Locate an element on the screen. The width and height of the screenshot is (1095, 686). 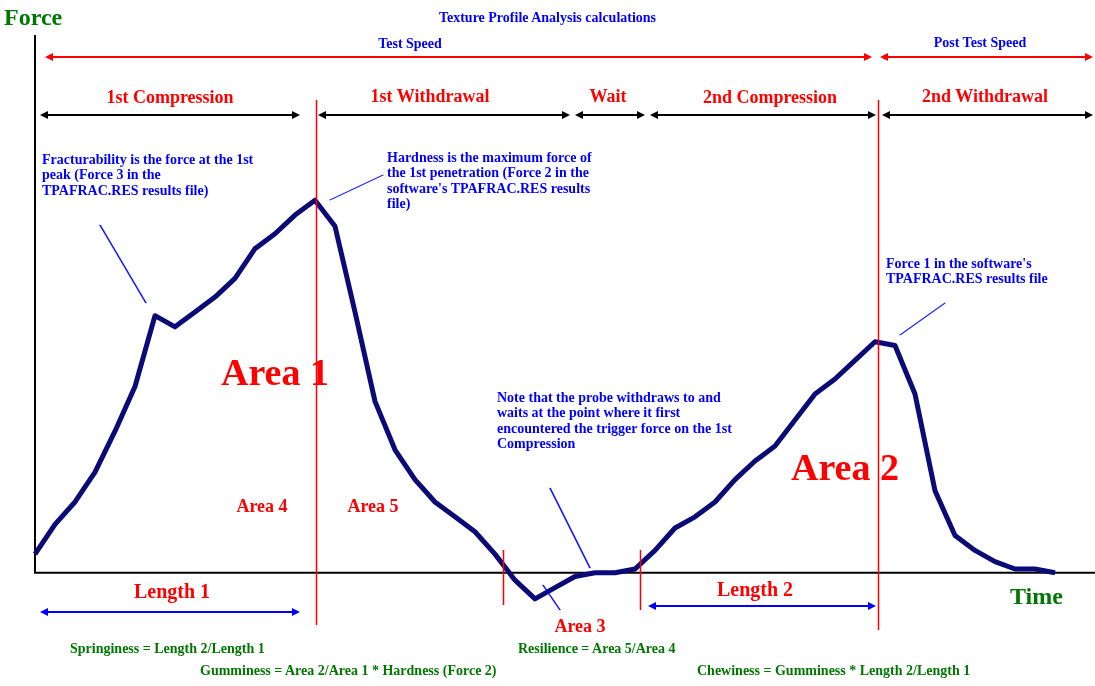
text: 2nd Withdrawal is located at coordinates (985, 96).